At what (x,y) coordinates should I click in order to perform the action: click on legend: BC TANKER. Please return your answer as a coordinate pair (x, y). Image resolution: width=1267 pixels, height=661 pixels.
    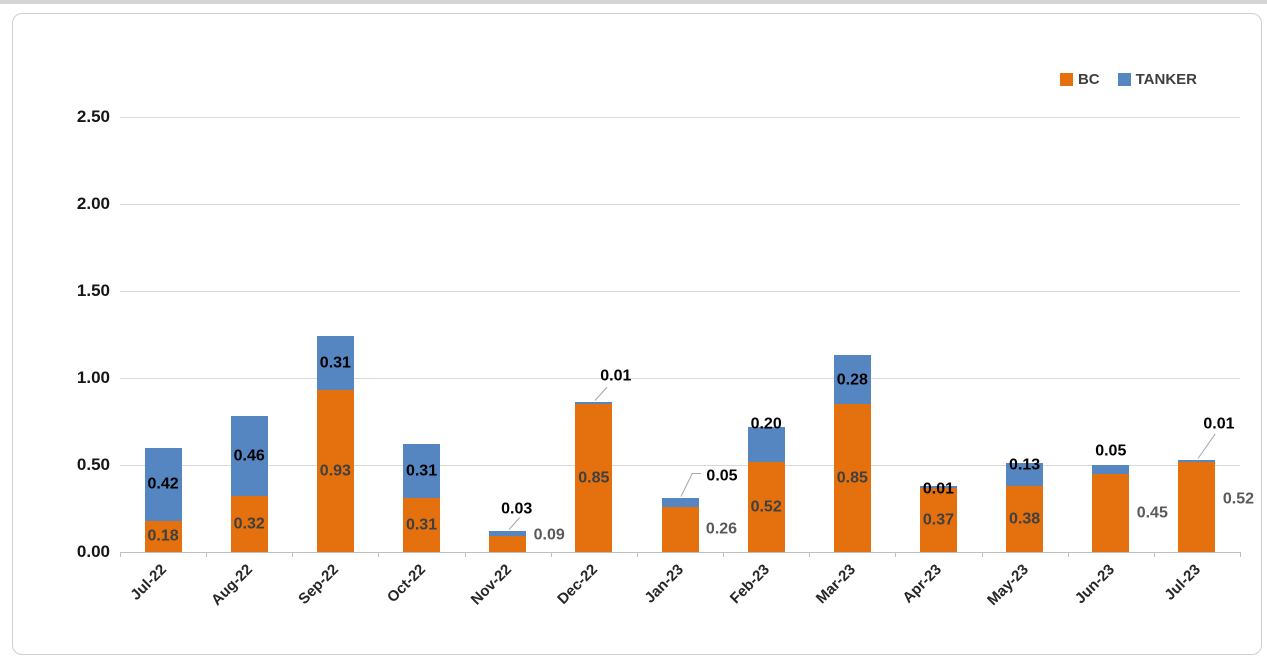
    Looking at the image, I should click on (1128, 79).